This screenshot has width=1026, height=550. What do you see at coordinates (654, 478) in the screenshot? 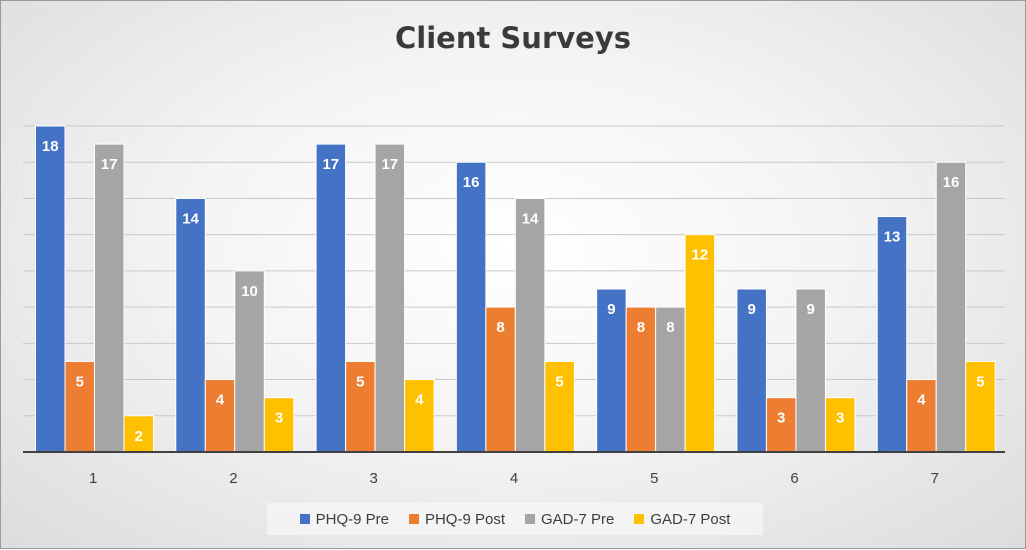
I see `x-tick-label: 5` at bounding box center [654, 478].